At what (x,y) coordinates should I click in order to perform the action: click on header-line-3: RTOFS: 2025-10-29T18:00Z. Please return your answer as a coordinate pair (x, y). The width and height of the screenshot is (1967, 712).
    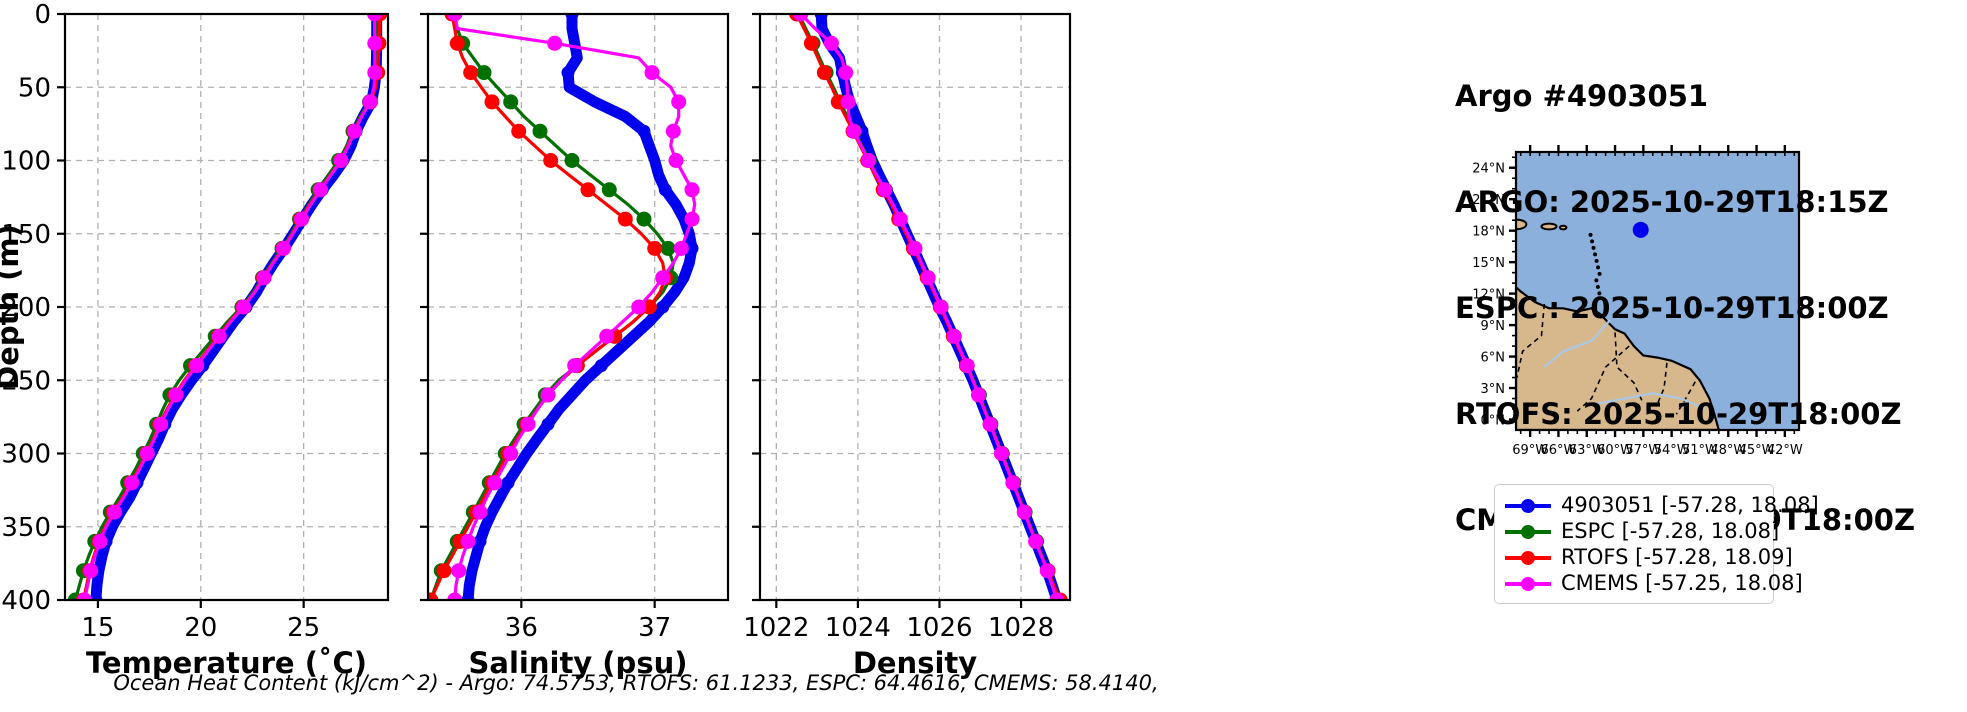
    Looking at the image, I should click on (1678, 414).